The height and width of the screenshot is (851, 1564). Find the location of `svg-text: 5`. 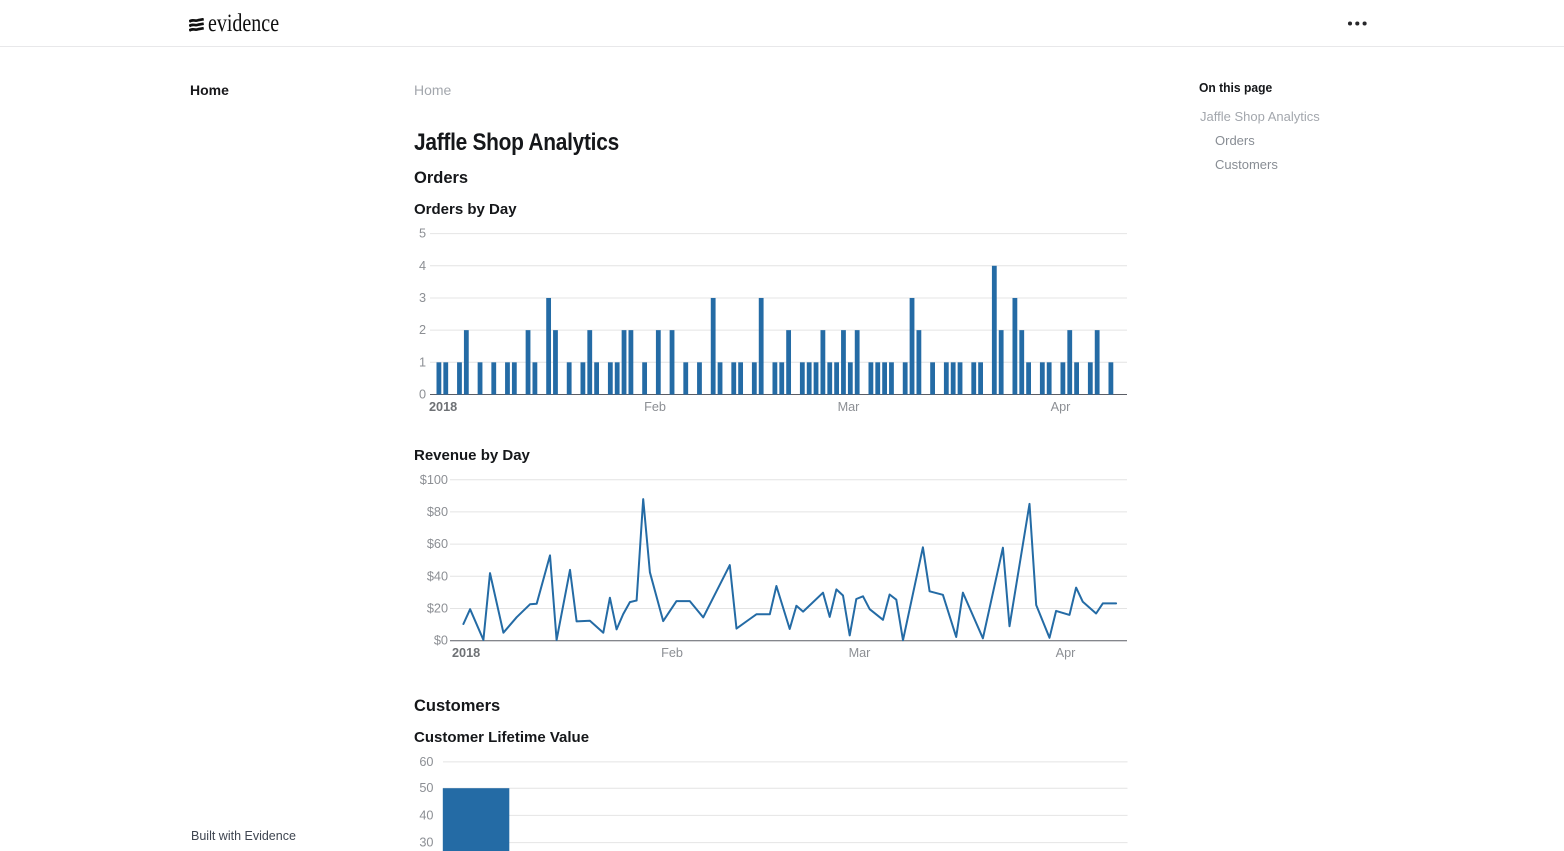

svg-text: 5 is located at coordinates (422, 234).